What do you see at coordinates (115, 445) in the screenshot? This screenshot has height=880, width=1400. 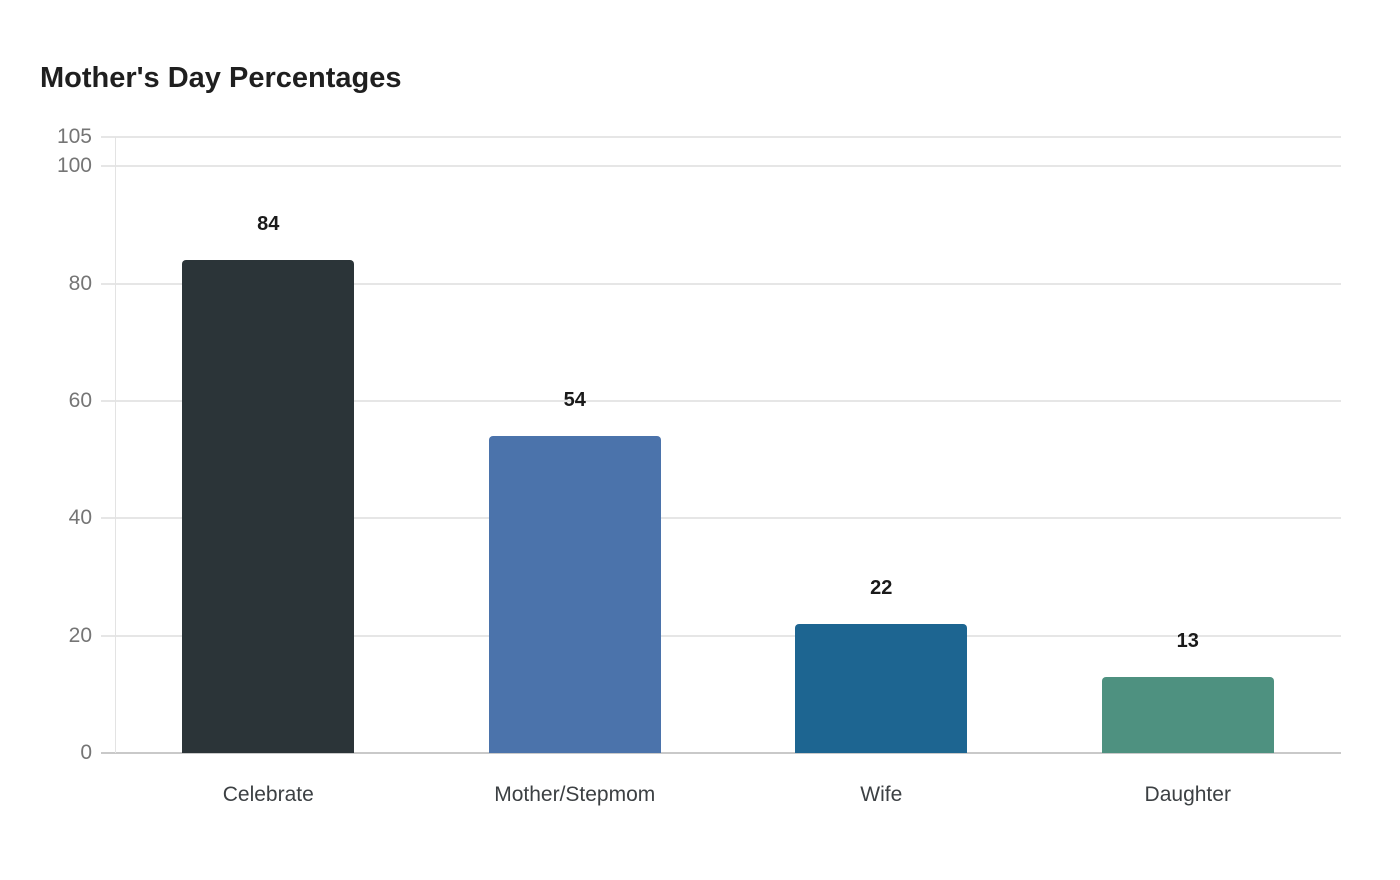 I see `y-axis-line` at bounding box center [115, 445].